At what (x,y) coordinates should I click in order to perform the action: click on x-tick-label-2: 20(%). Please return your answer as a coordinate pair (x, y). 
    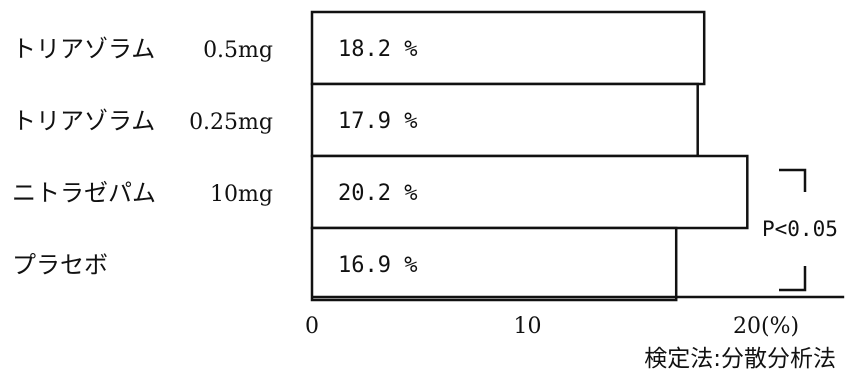
    Looking at the image, I should click on (766, 326).